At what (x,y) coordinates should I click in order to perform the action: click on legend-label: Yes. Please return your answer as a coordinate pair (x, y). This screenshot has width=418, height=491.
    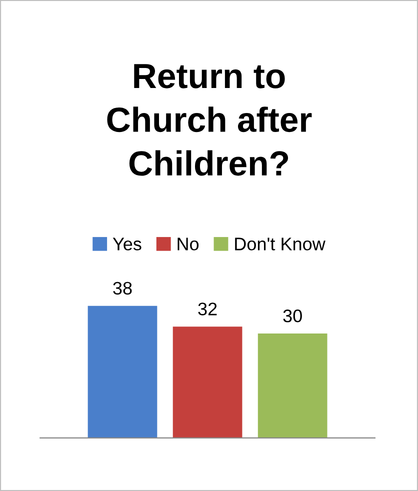
    Looking at the image, I should click on (127, 244).